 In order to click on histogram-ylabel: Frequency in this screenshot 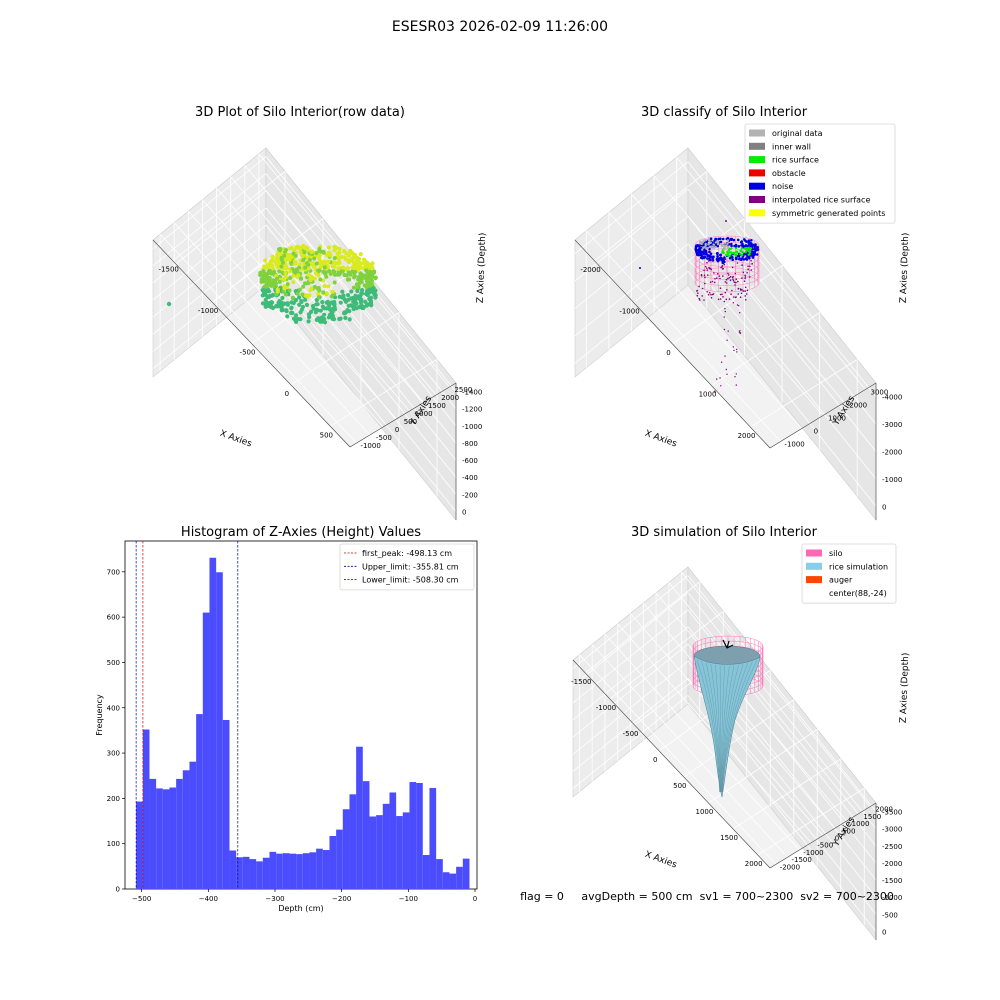, I will do `click(99, 715)`.